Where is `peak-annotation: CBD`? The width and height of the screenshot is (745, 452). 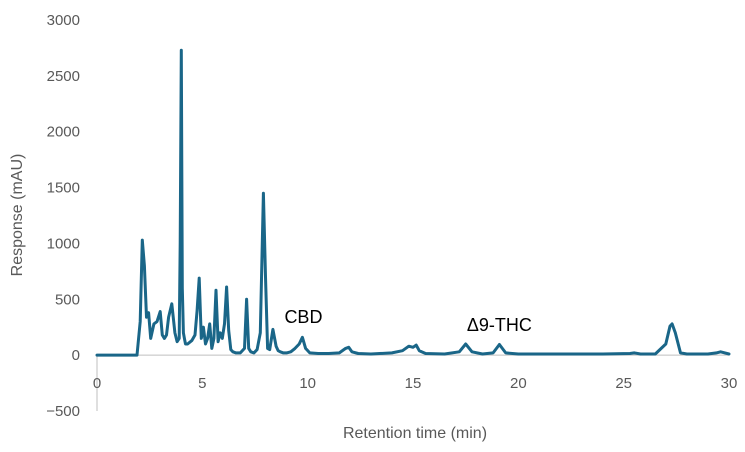 peak-annotation: CBD is located at coordinates (303, 317).